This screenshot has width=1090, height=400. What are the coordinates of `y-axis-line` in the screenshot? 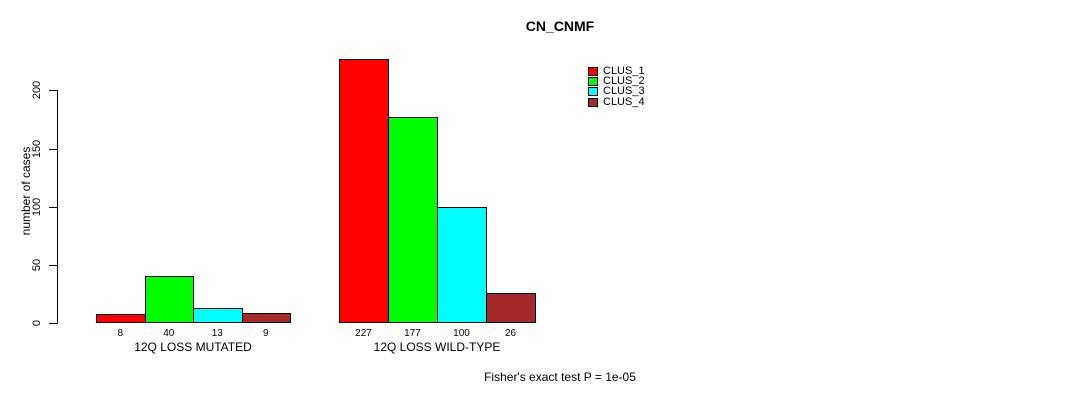 It's located at (57, 207).